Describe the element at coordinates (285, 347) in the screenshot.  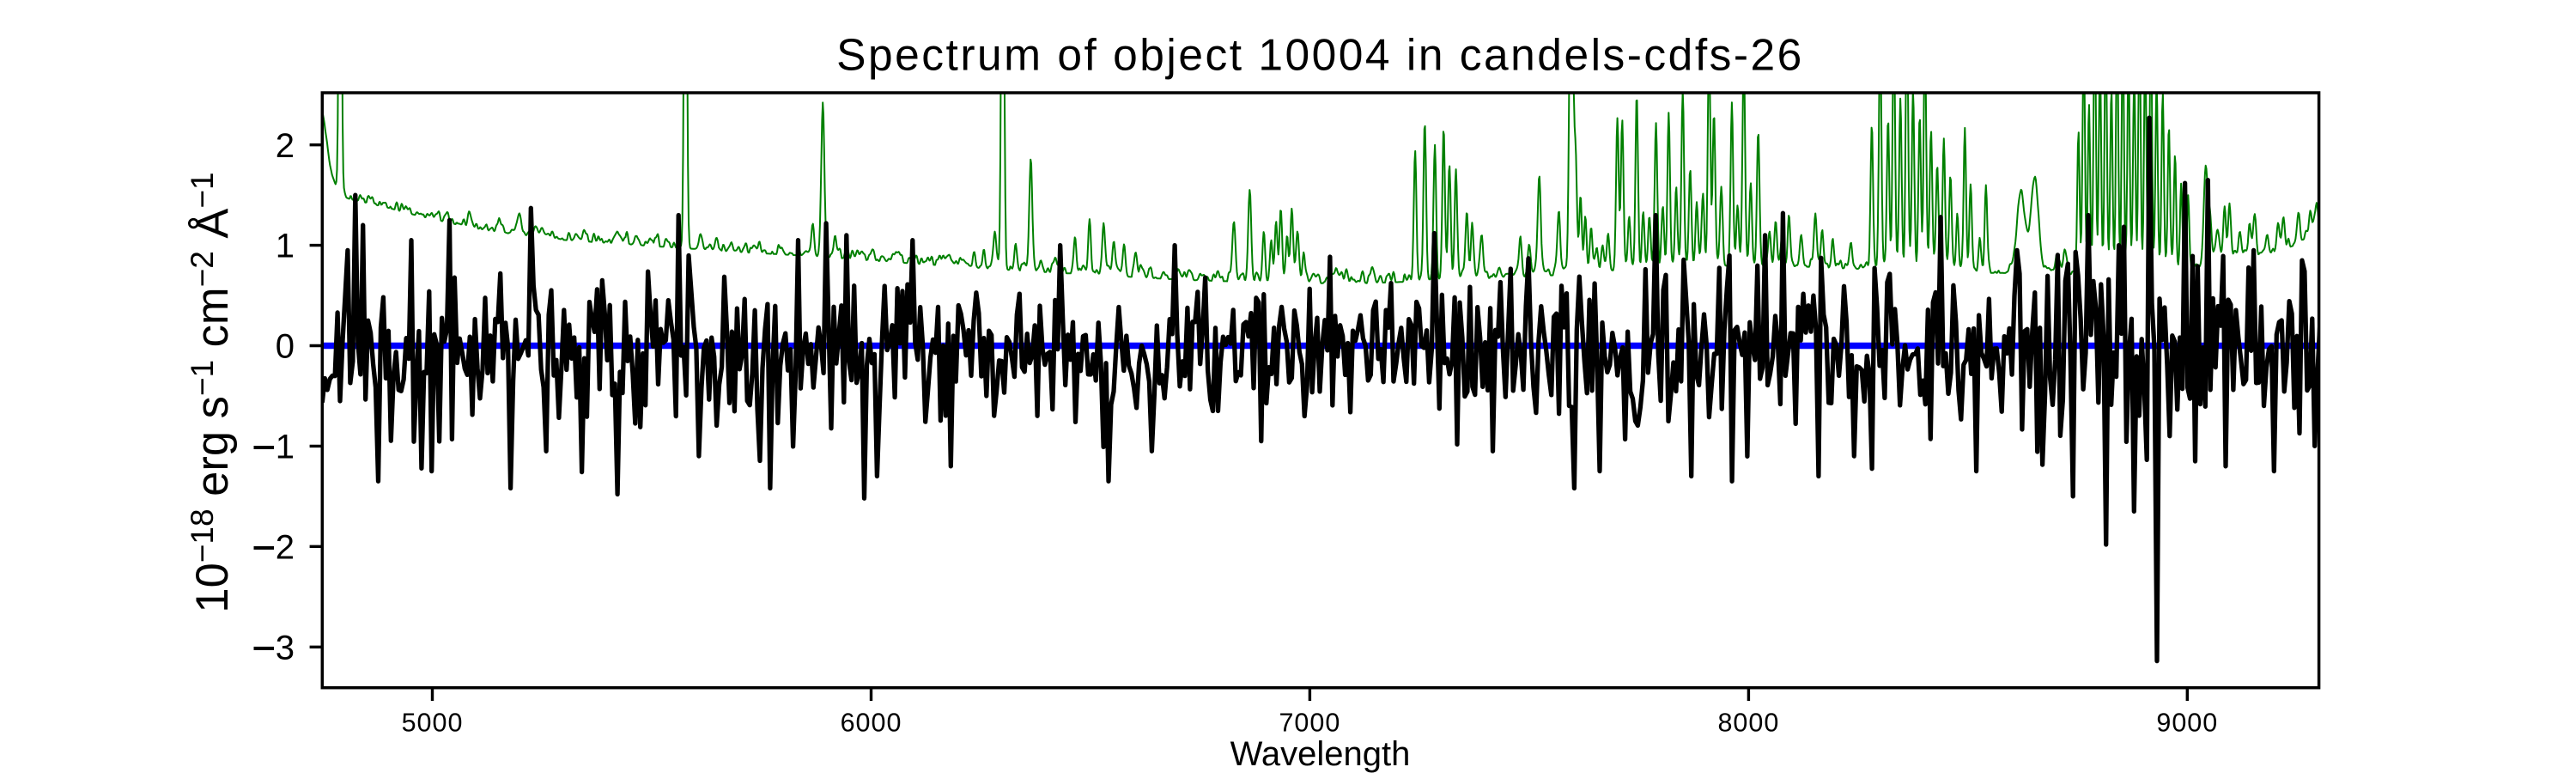
I see `svg-text: 0` at that location.